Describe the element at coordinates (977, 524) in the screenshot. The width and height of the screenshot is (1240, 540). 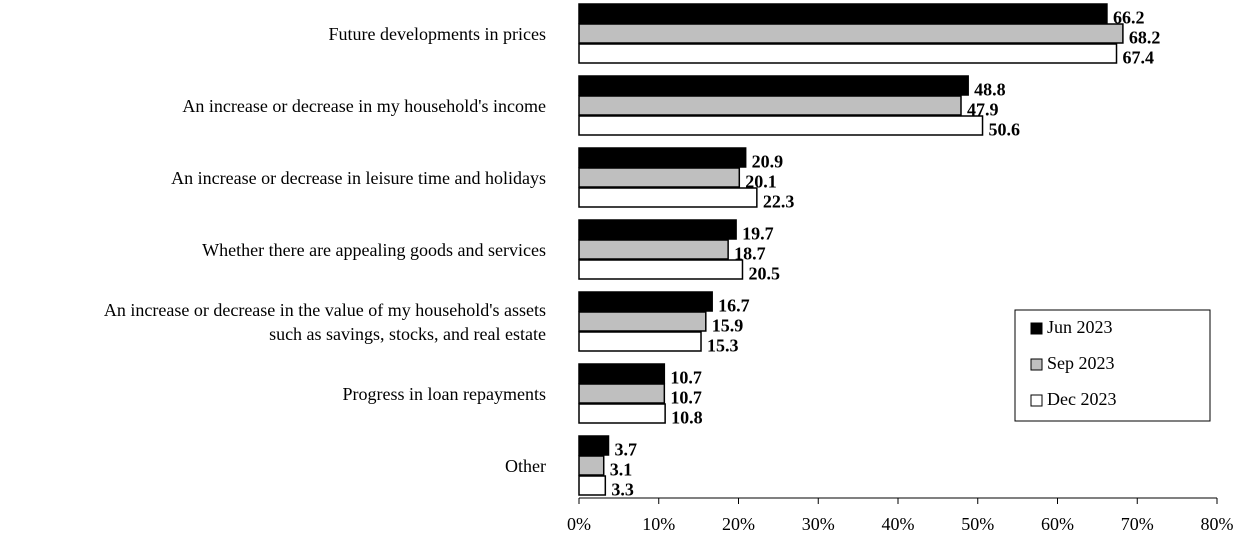
I see `x-tick-label: 50%` at that location.